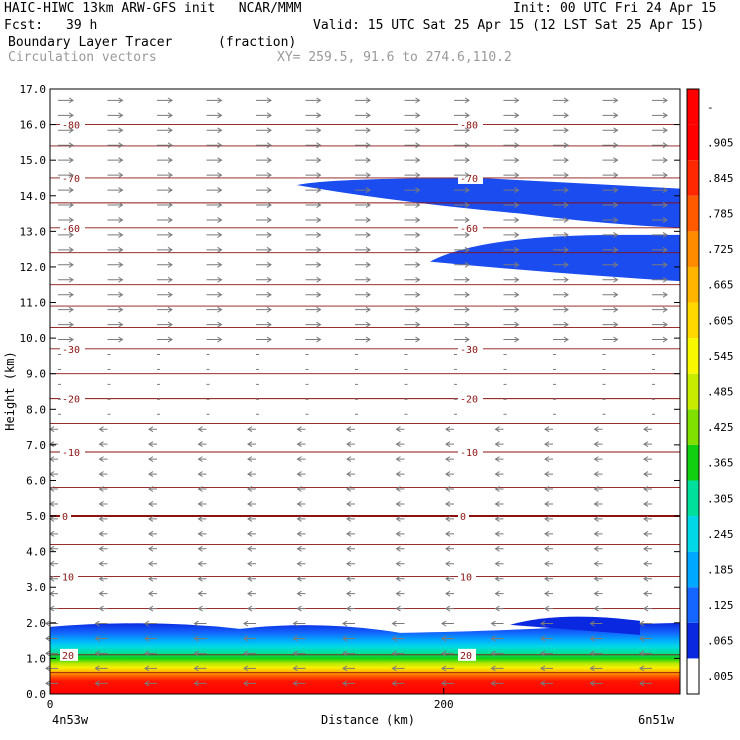 The width and height of the screenshot is (740, 740). Describe the element at coordinates (720, 463) in the screenshot. I see `colorbar-label: .365` at that location.